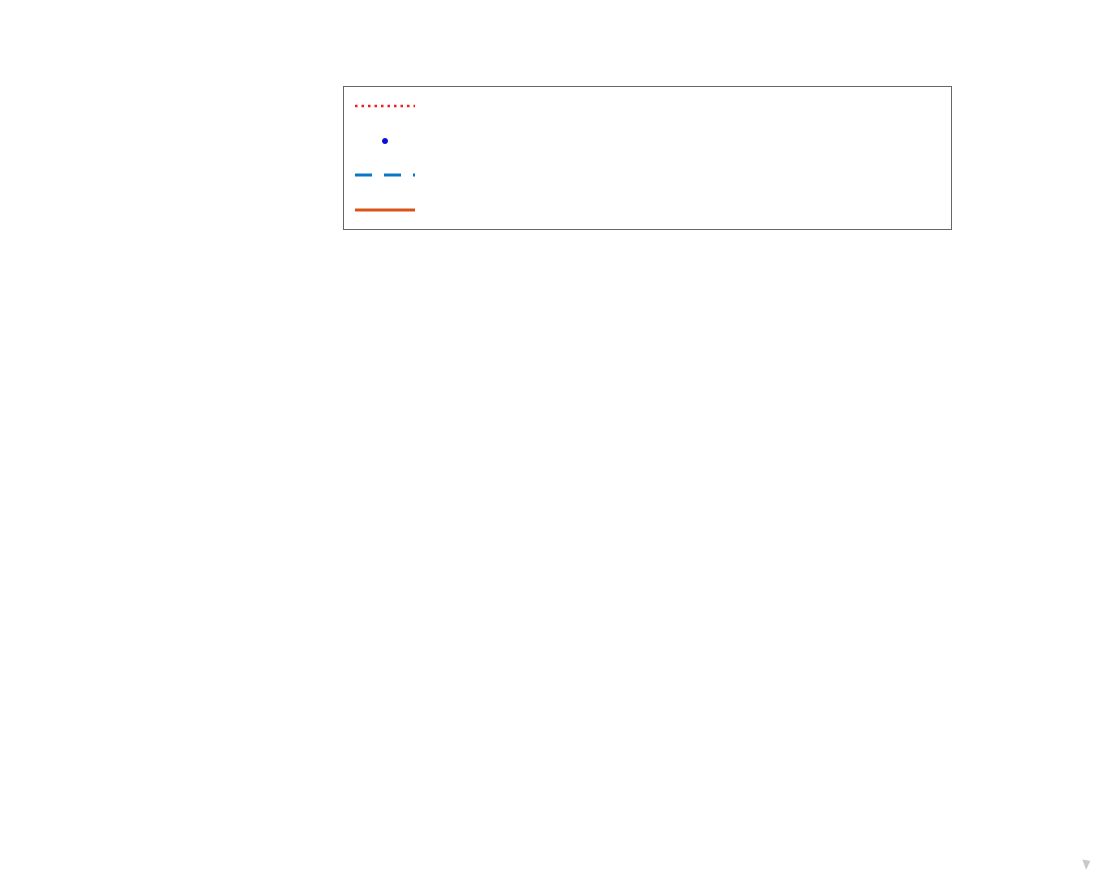  Describe the element at coordinates (385, 140) in the screenshot. I see `dot-marker-sample-icon` at that location.